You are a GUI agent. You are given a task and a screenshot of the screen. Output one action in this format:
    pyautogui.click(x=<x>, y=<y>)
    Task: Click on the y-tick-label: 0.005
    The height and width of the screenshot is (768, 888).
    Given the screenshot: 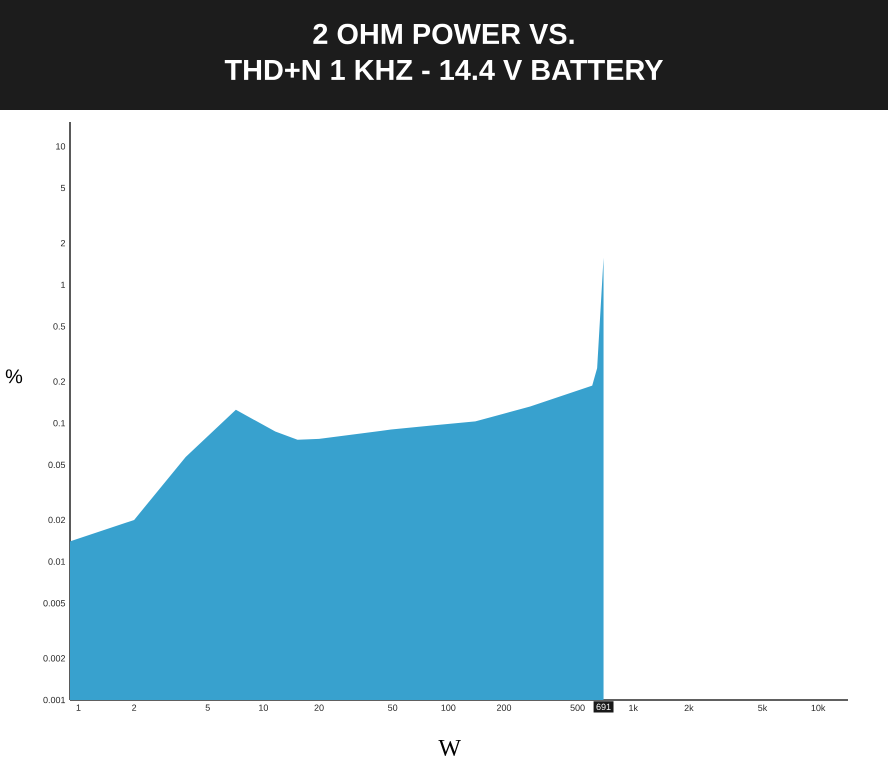 What is the action you would take?
    pyautogui.click(x=54, y=603)
    